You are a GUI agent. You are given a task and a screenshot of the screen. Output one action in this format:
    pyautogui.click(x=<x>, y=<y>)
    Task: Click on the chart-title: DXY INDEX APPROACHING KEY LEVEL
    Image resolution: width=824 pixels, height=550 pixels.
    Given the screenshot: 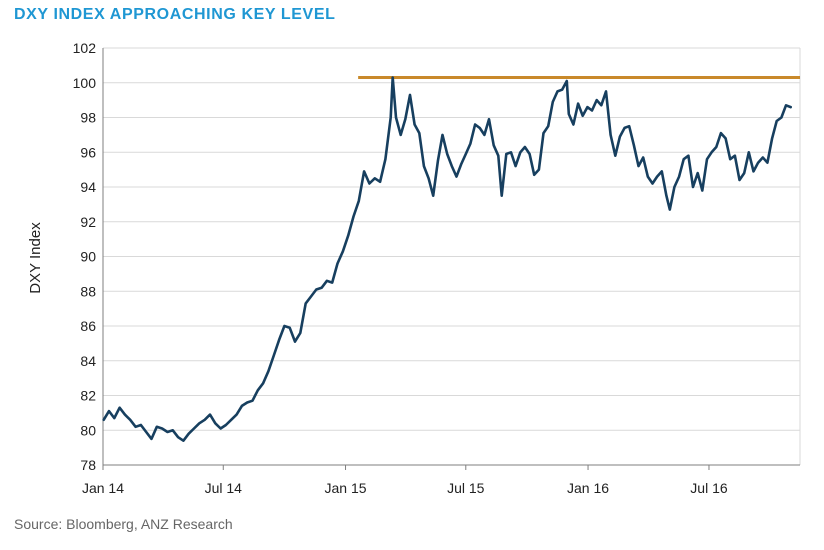 What is the action you would take?
    pyautogui.click(x=175, y=14)
    